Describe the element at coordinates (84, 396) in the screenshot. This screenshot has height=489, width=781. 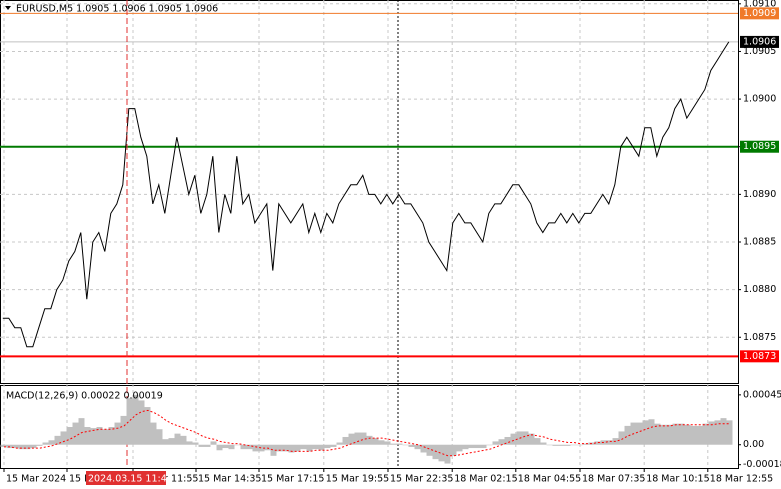
I see `macd-title: MACD(12,26,9) 0.00022 0.00019` at that location.